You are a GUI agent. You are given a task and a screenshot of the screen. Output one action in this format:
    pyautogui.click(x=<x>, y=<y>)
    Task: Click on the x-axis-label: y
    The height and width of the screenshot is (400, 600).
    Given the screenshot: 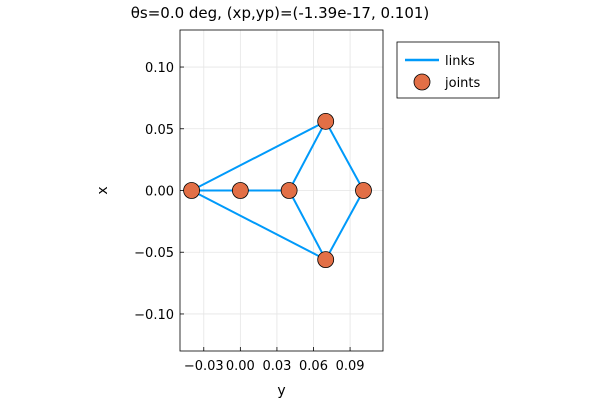 What is the action you would take?
    pyautogui.click(x=281, y=391)
    